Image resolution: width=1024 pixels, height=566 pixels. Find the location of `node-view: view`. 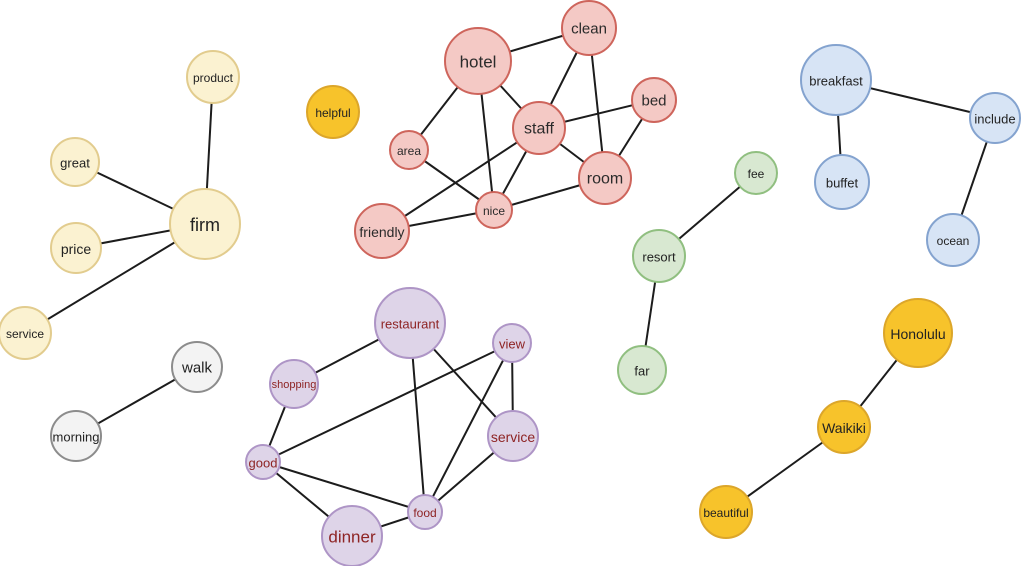

node-view: view is located at coordinates (512, 343).